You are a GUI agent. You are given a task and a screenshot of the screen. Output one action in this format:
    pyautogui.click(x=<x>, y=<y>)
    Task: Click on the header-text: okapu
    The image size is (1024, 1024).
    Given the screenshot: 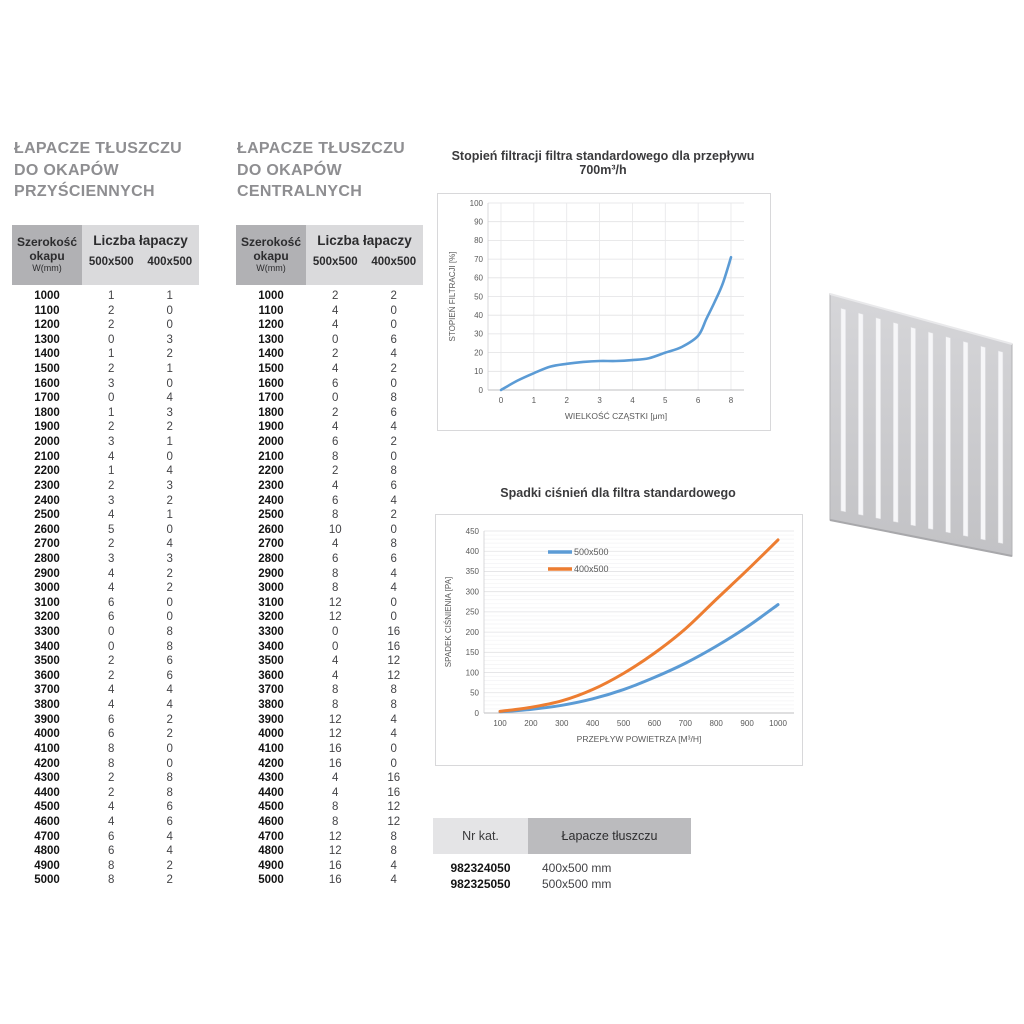 What is the action you would take?
    pyautogui.click(x=271, y=255)
    